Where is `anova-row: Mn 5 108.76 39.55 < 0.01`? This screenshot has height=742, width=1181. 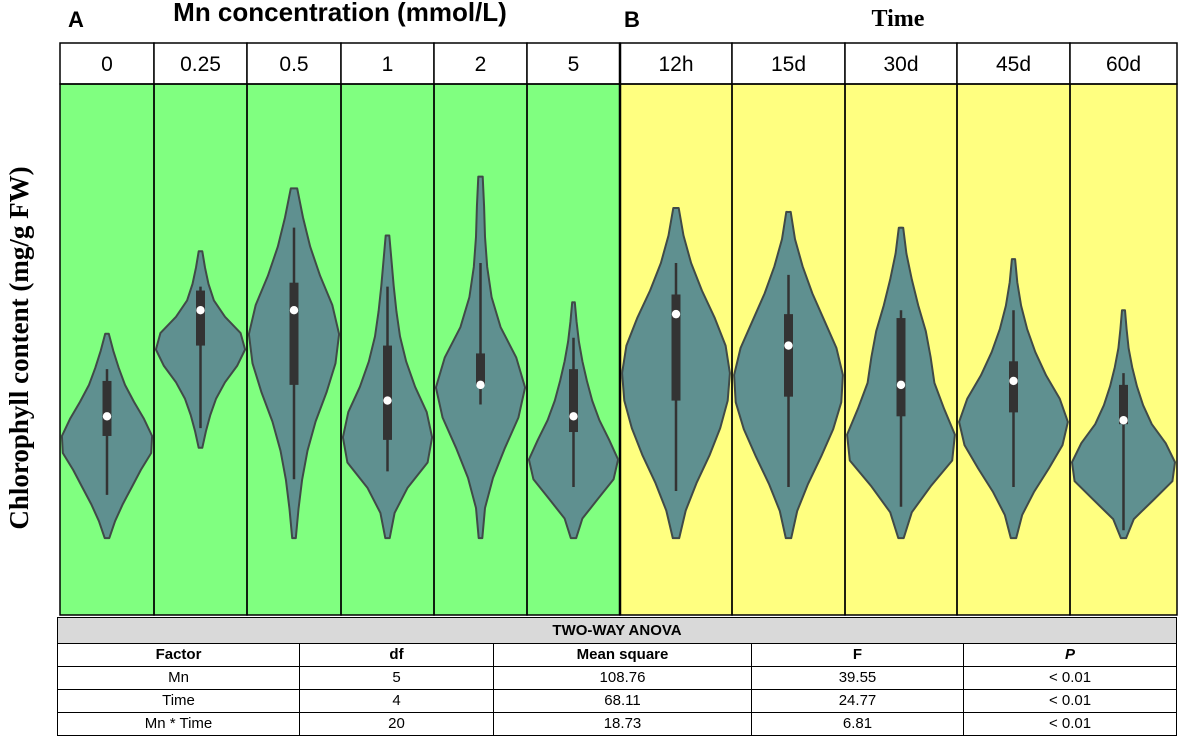
anova-row: Mn 5 108.76 39.55 < 0.01 is located at coordinates (617, 678).